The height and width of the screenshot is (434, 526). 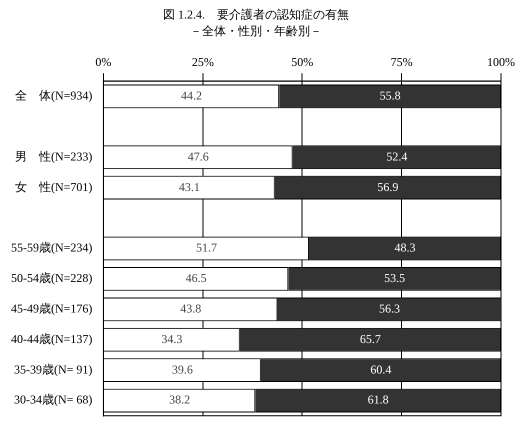 I want to click on data-label: 56.9, so click(x=387, y=187).